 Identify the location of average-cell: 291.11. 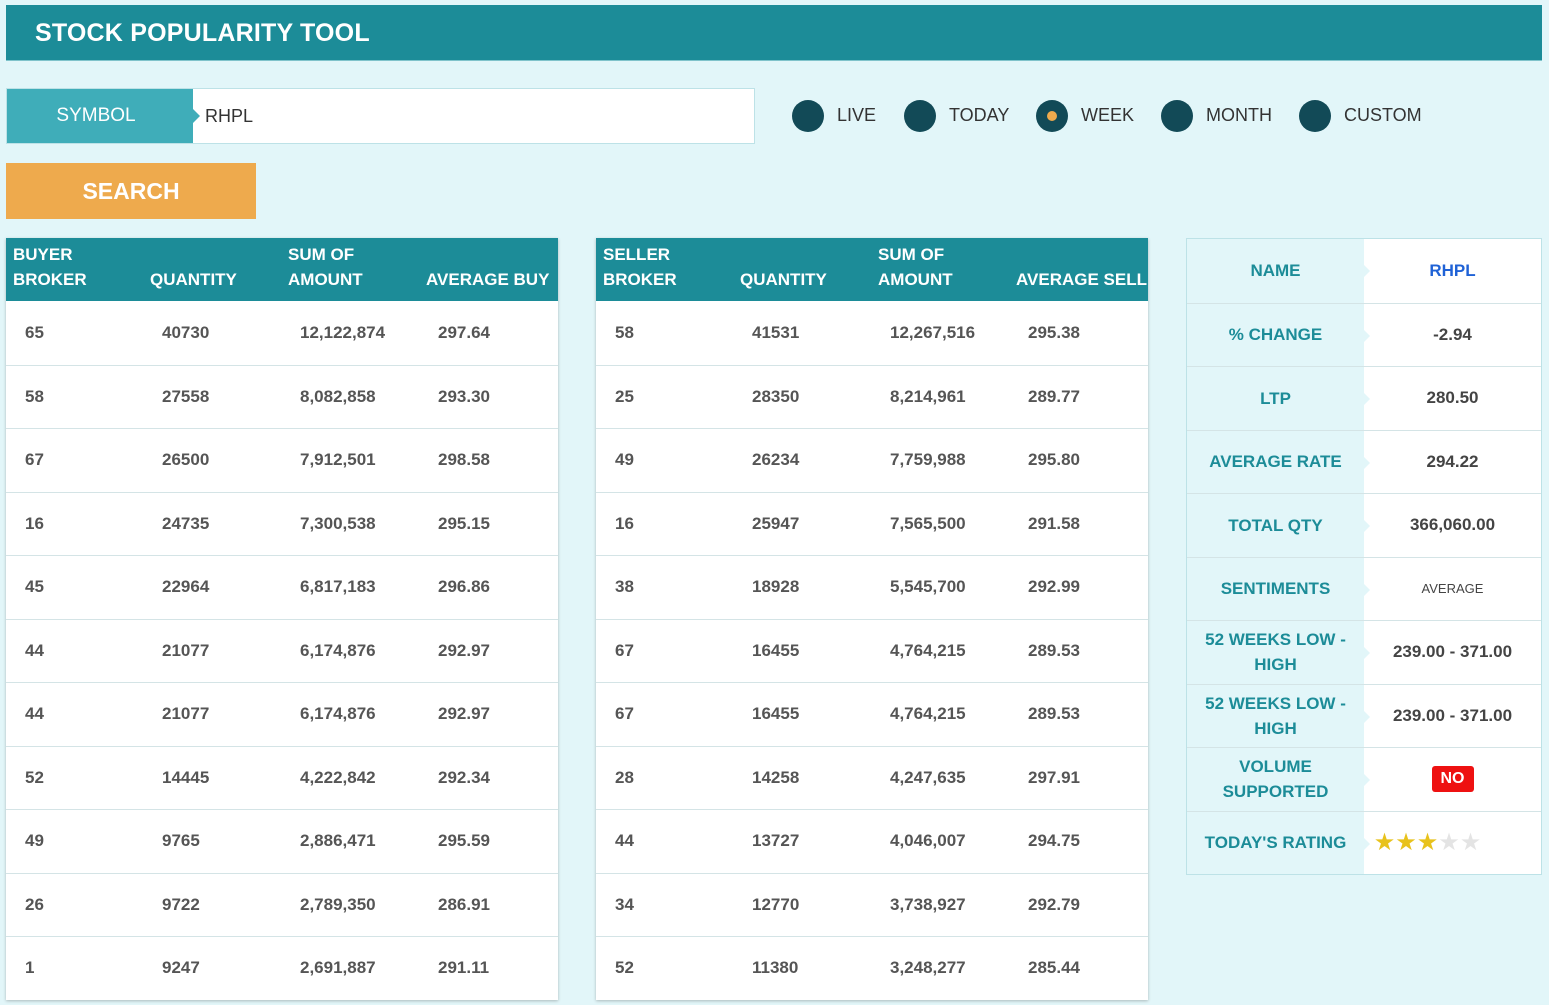
(464, 968).